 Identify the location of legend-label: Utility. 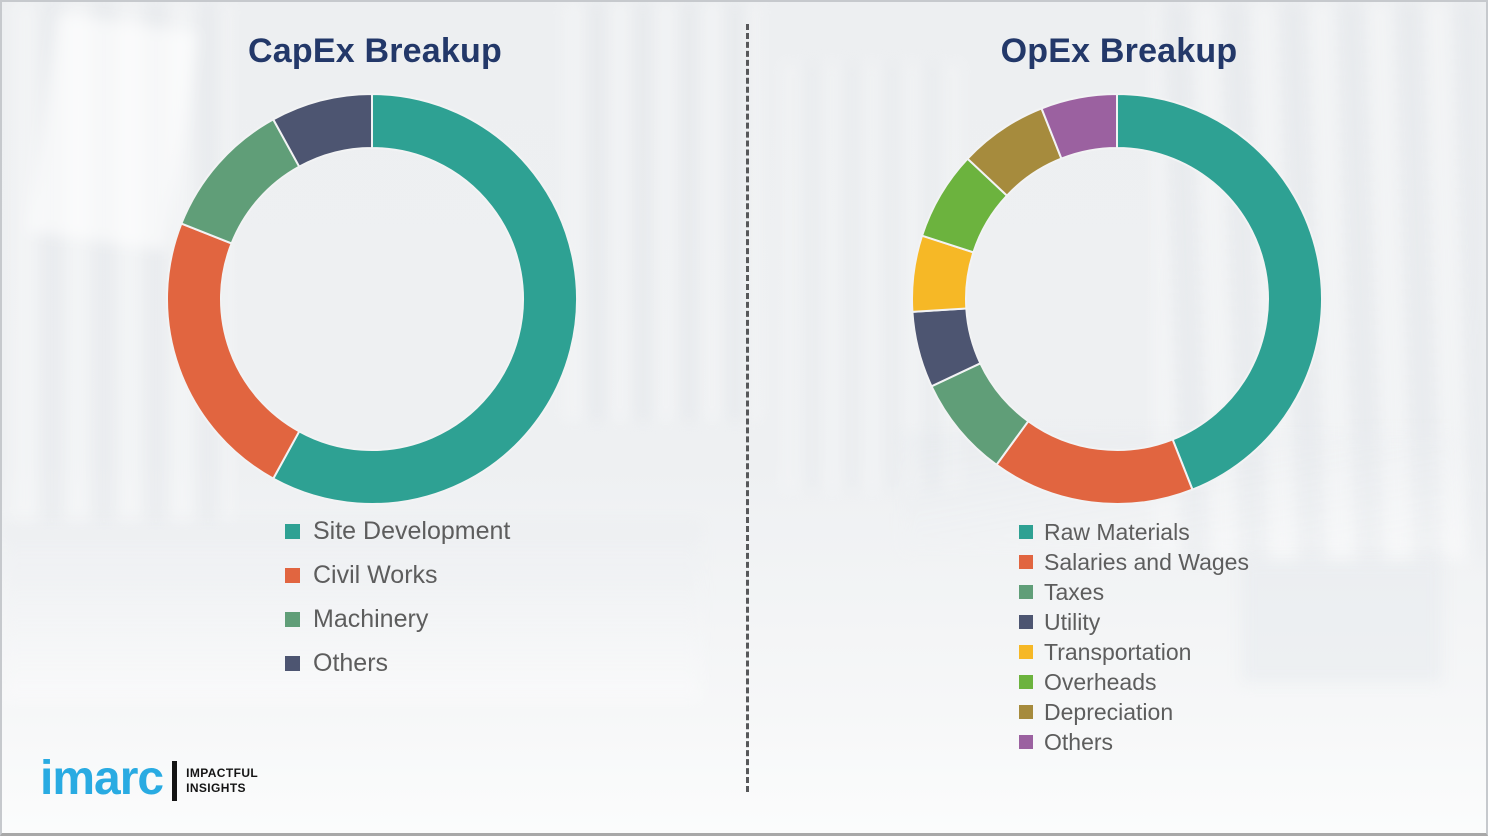
(1072, 621).